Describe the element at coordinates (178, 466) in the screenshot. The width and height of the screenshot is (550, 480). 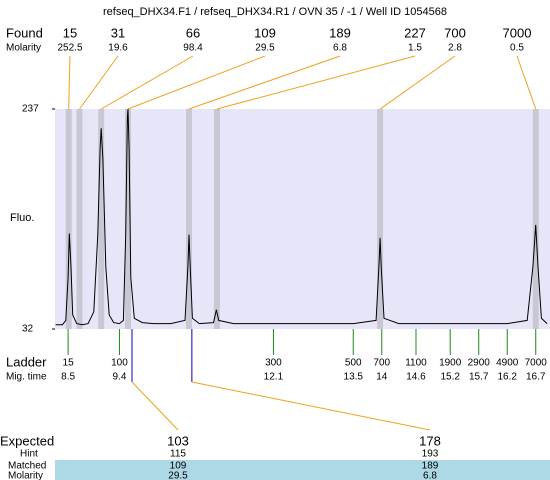
I see `matched-size: 109` at that location.